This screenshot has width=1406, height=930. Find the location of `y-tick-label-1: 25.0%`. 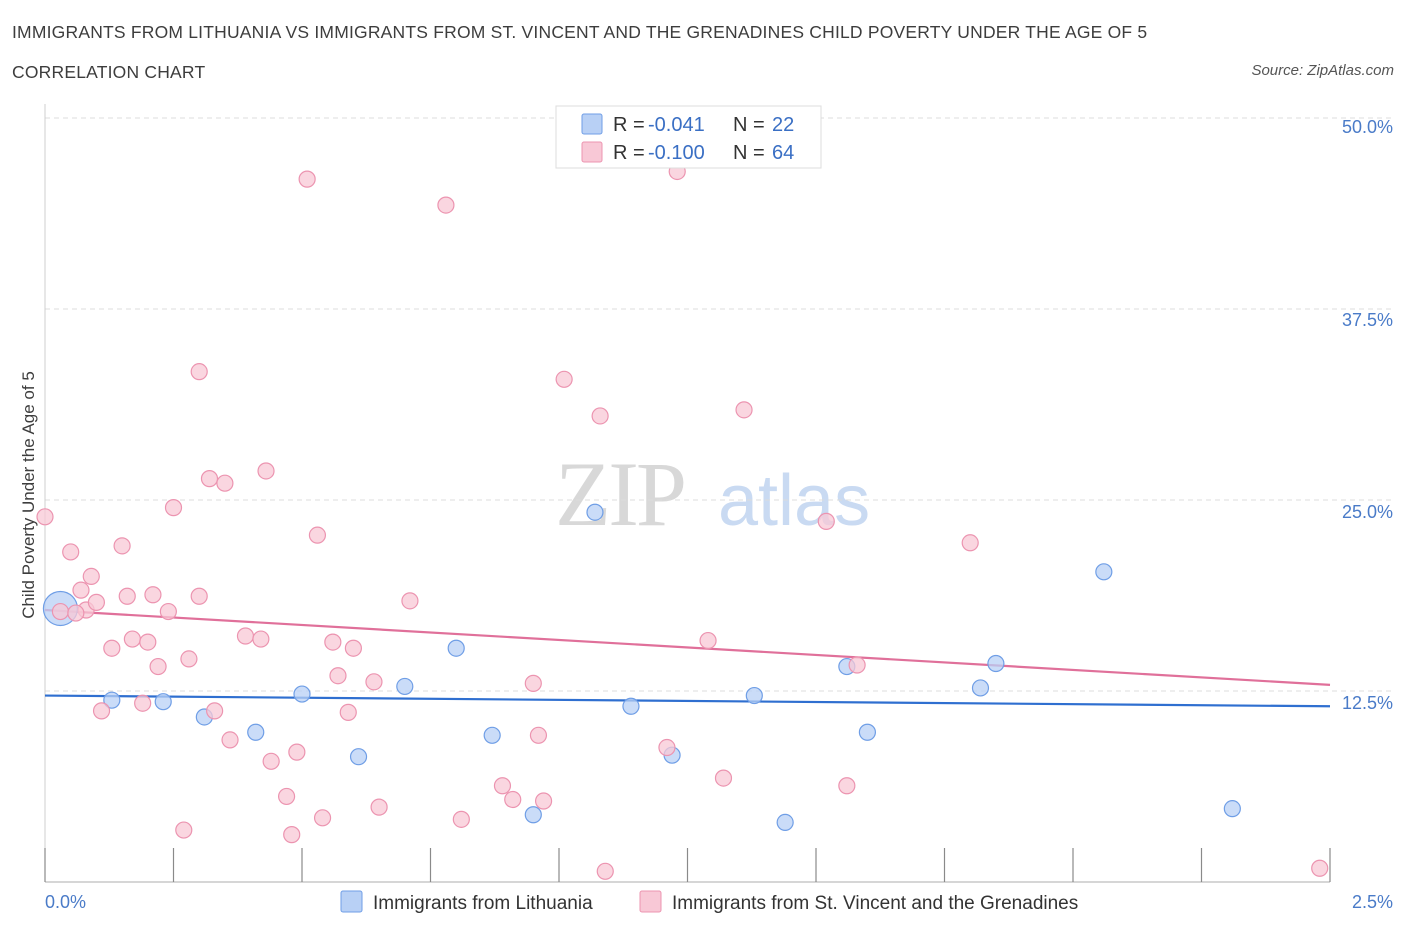

y-tick-label-1: 25.0% is located at coordinates (1367, 512).